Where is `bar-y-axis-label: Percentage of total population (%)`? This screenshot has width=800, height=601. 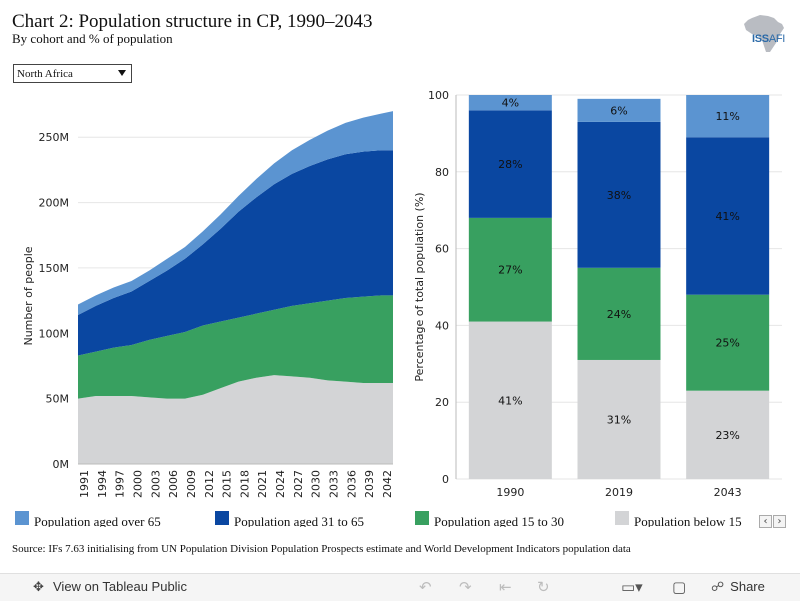 bar-y-axis-label: Percentage of total population (%) is located at coordinates (419, 286).